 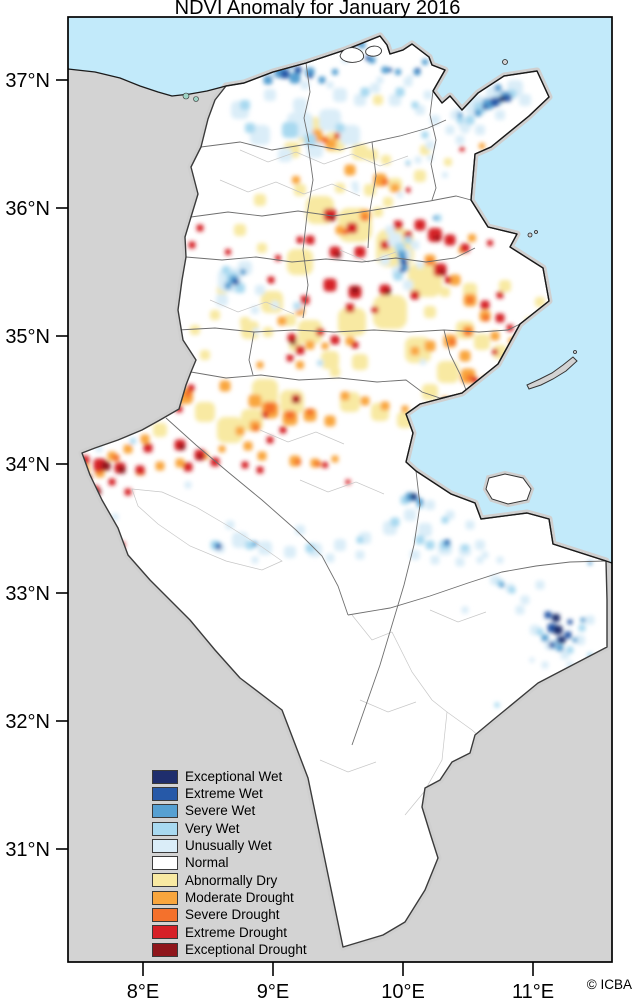 I want to click on lat-tick-label: 33°N, so click(x=27, y=594).